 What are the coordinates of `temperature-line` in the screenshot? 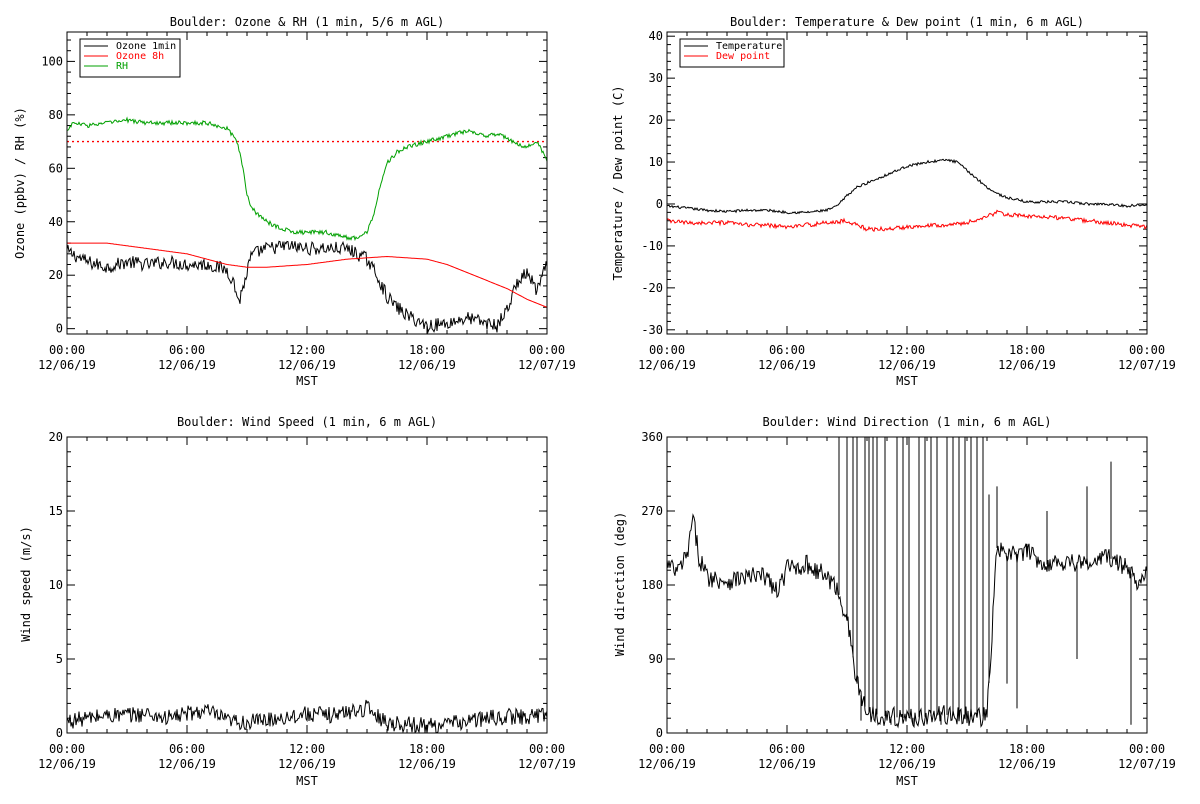 It's located at (907, 186).